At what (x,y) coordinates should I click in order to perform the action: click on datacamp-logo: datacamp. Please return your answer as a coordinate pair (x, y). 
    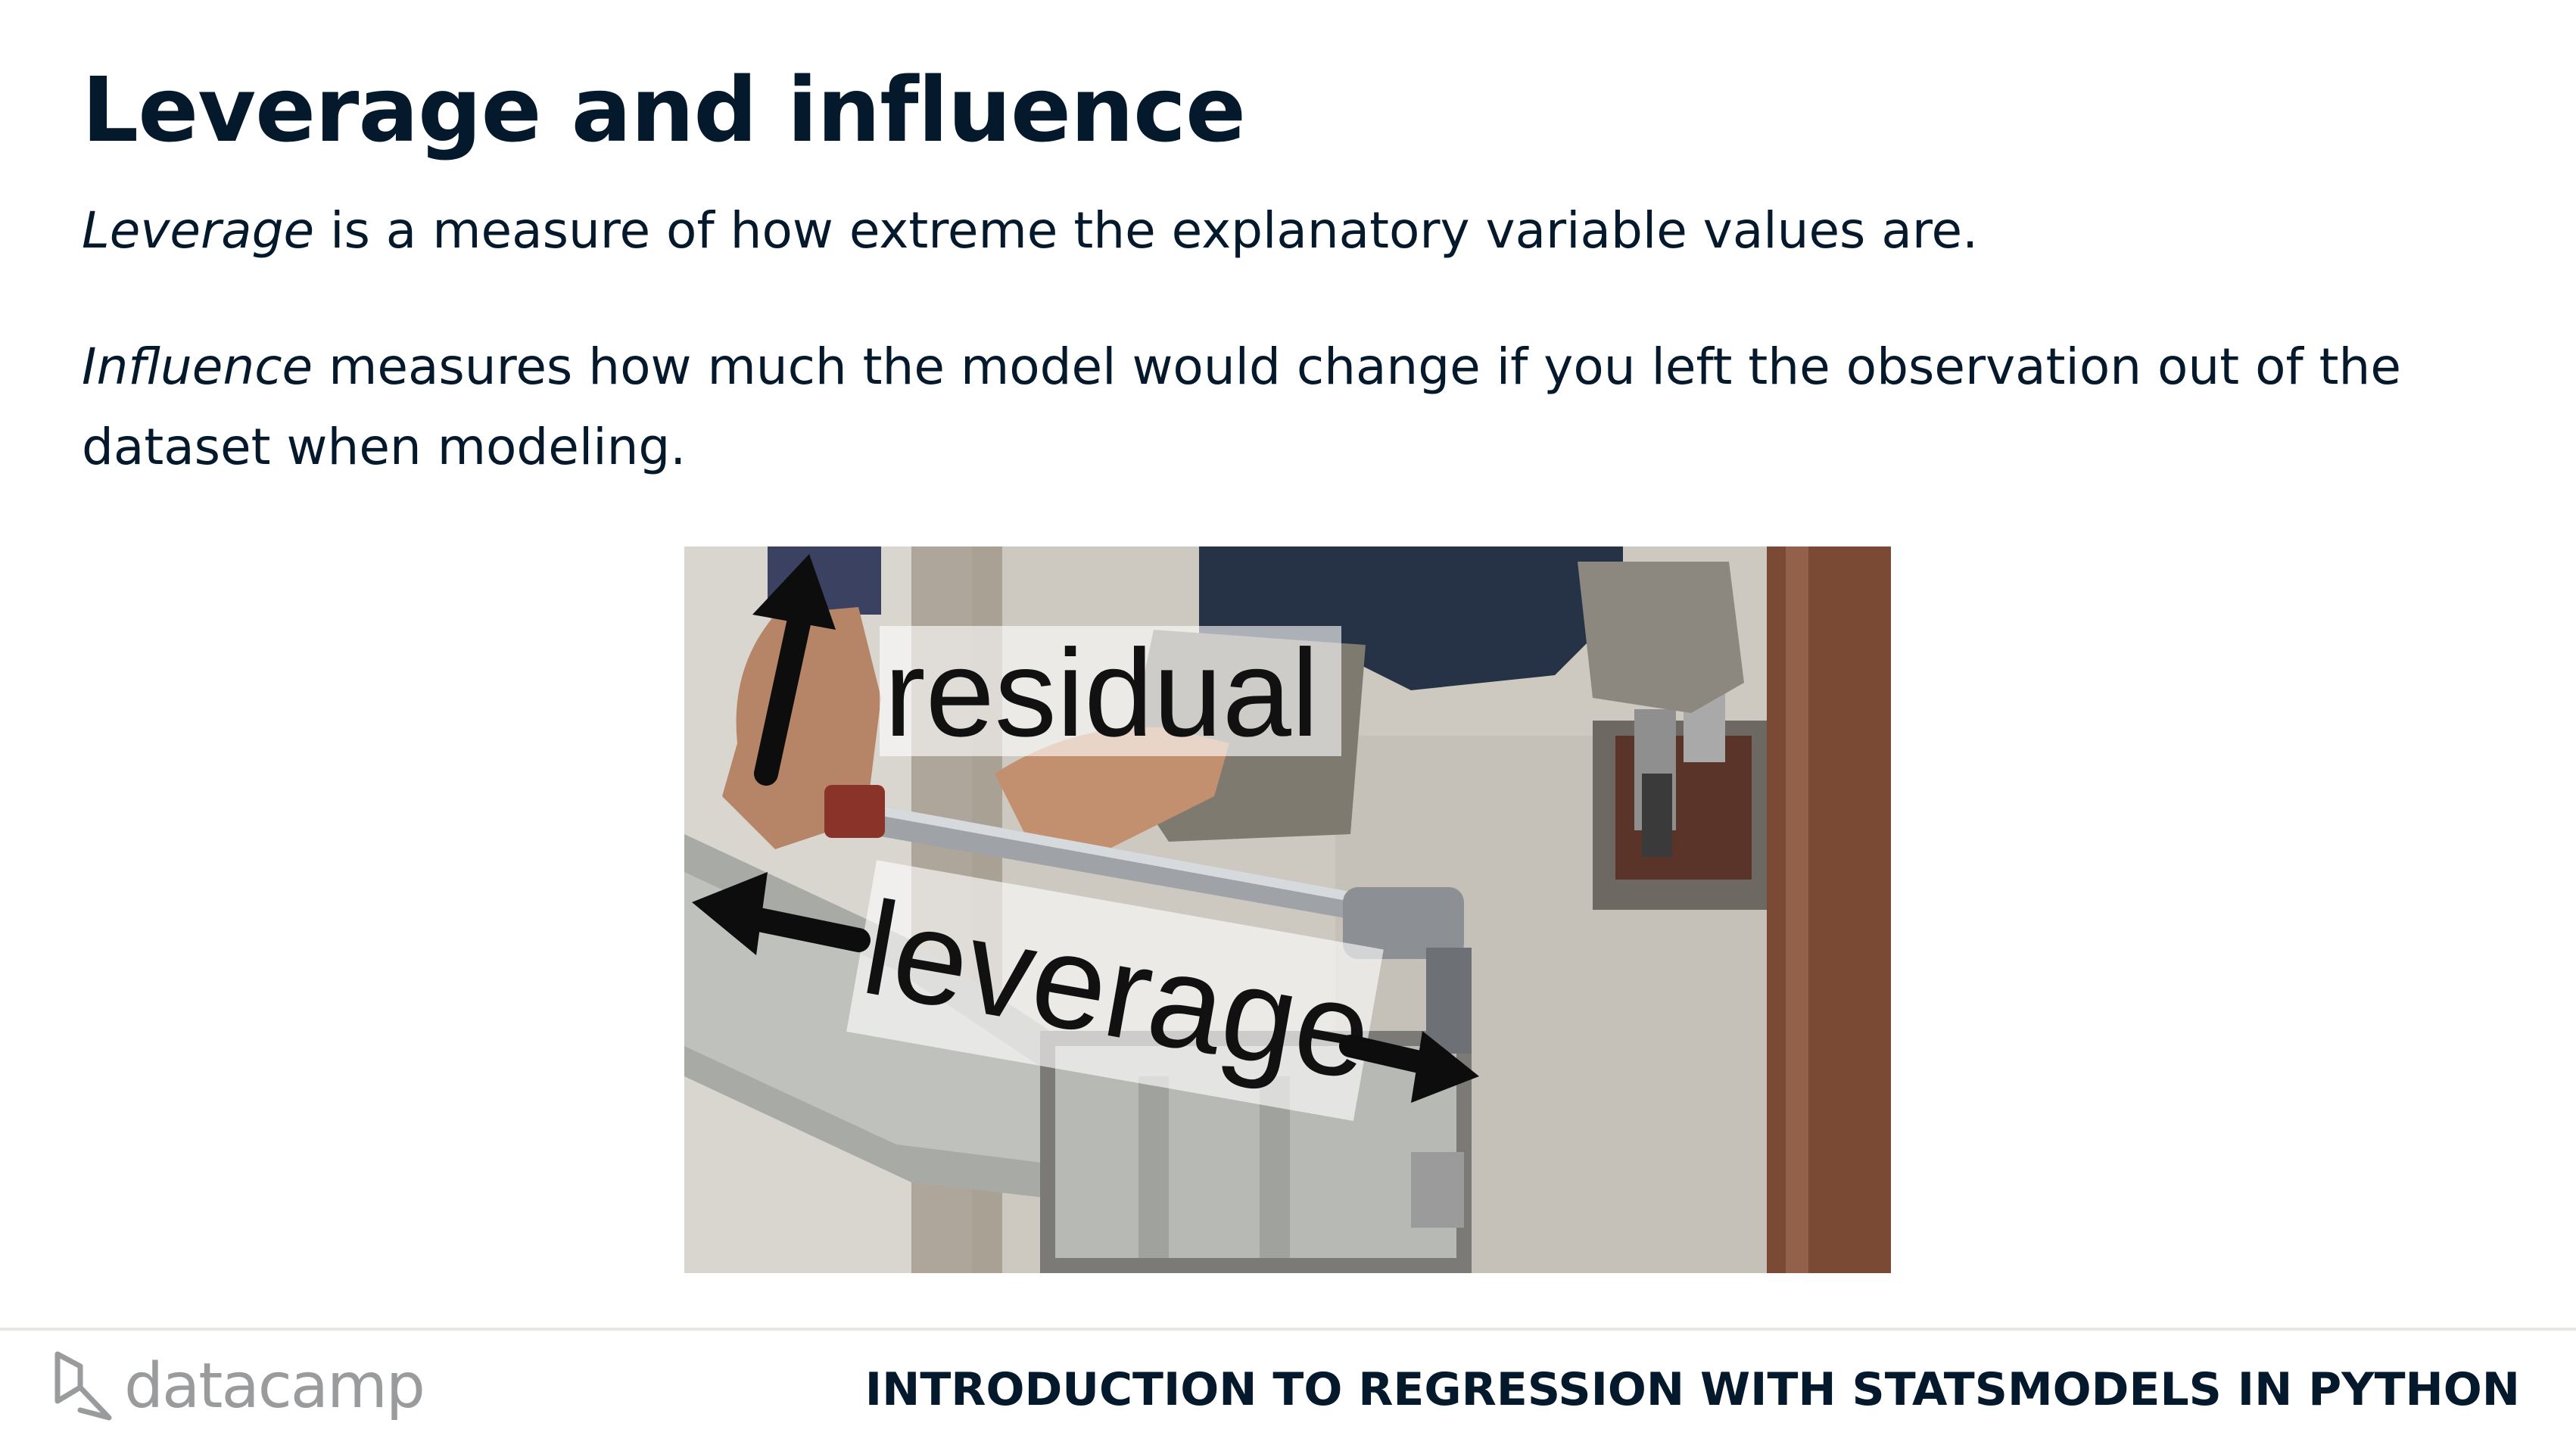
    Looking at the image, I should click on (237, 1386).